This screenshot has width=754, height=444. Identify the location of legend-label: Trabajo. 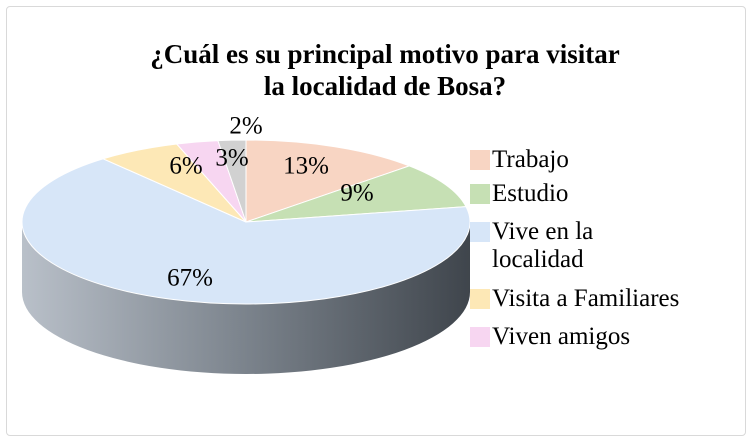
(530, 159).